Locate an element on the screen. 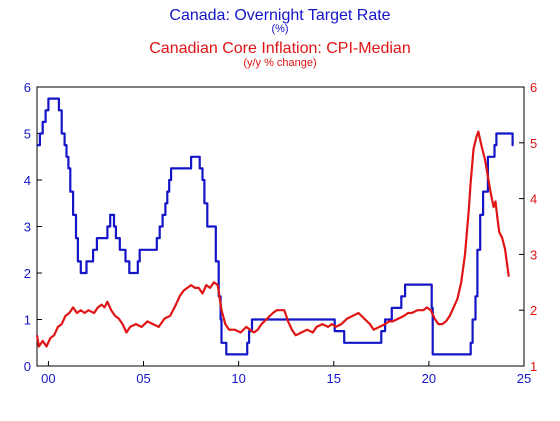  left-axis-ticks: 0 1 2 3 4 5 6 is located at coordinates (33, 227).